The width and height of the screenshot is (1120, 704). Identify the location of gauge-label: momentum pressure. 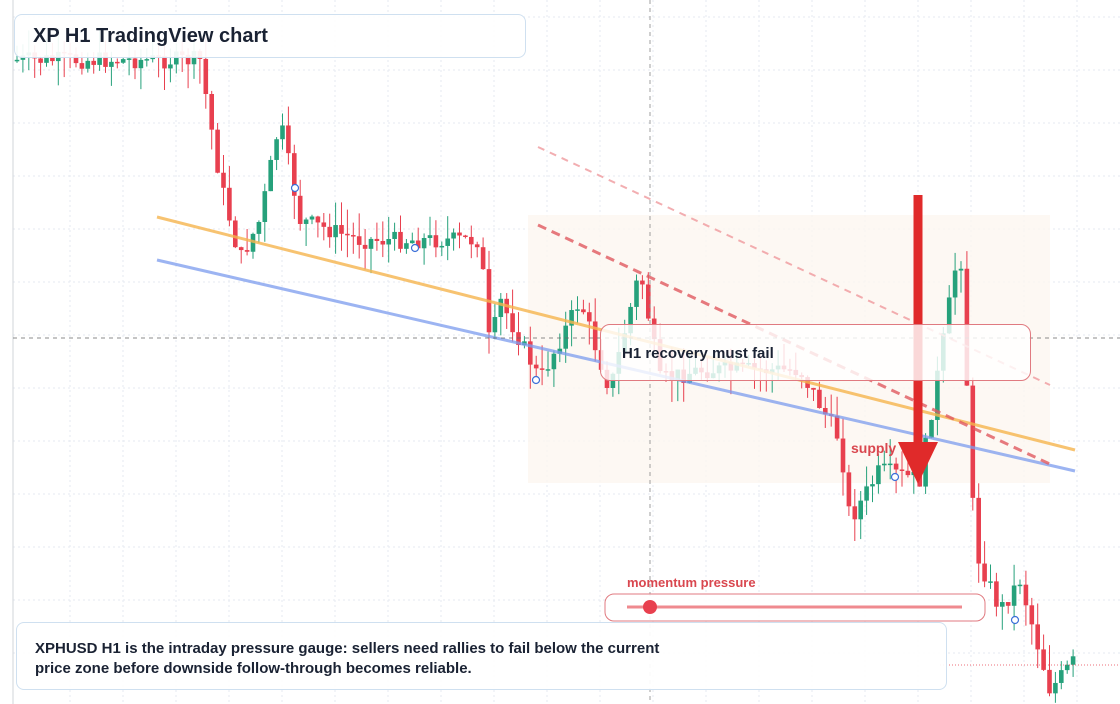
(691, 582).